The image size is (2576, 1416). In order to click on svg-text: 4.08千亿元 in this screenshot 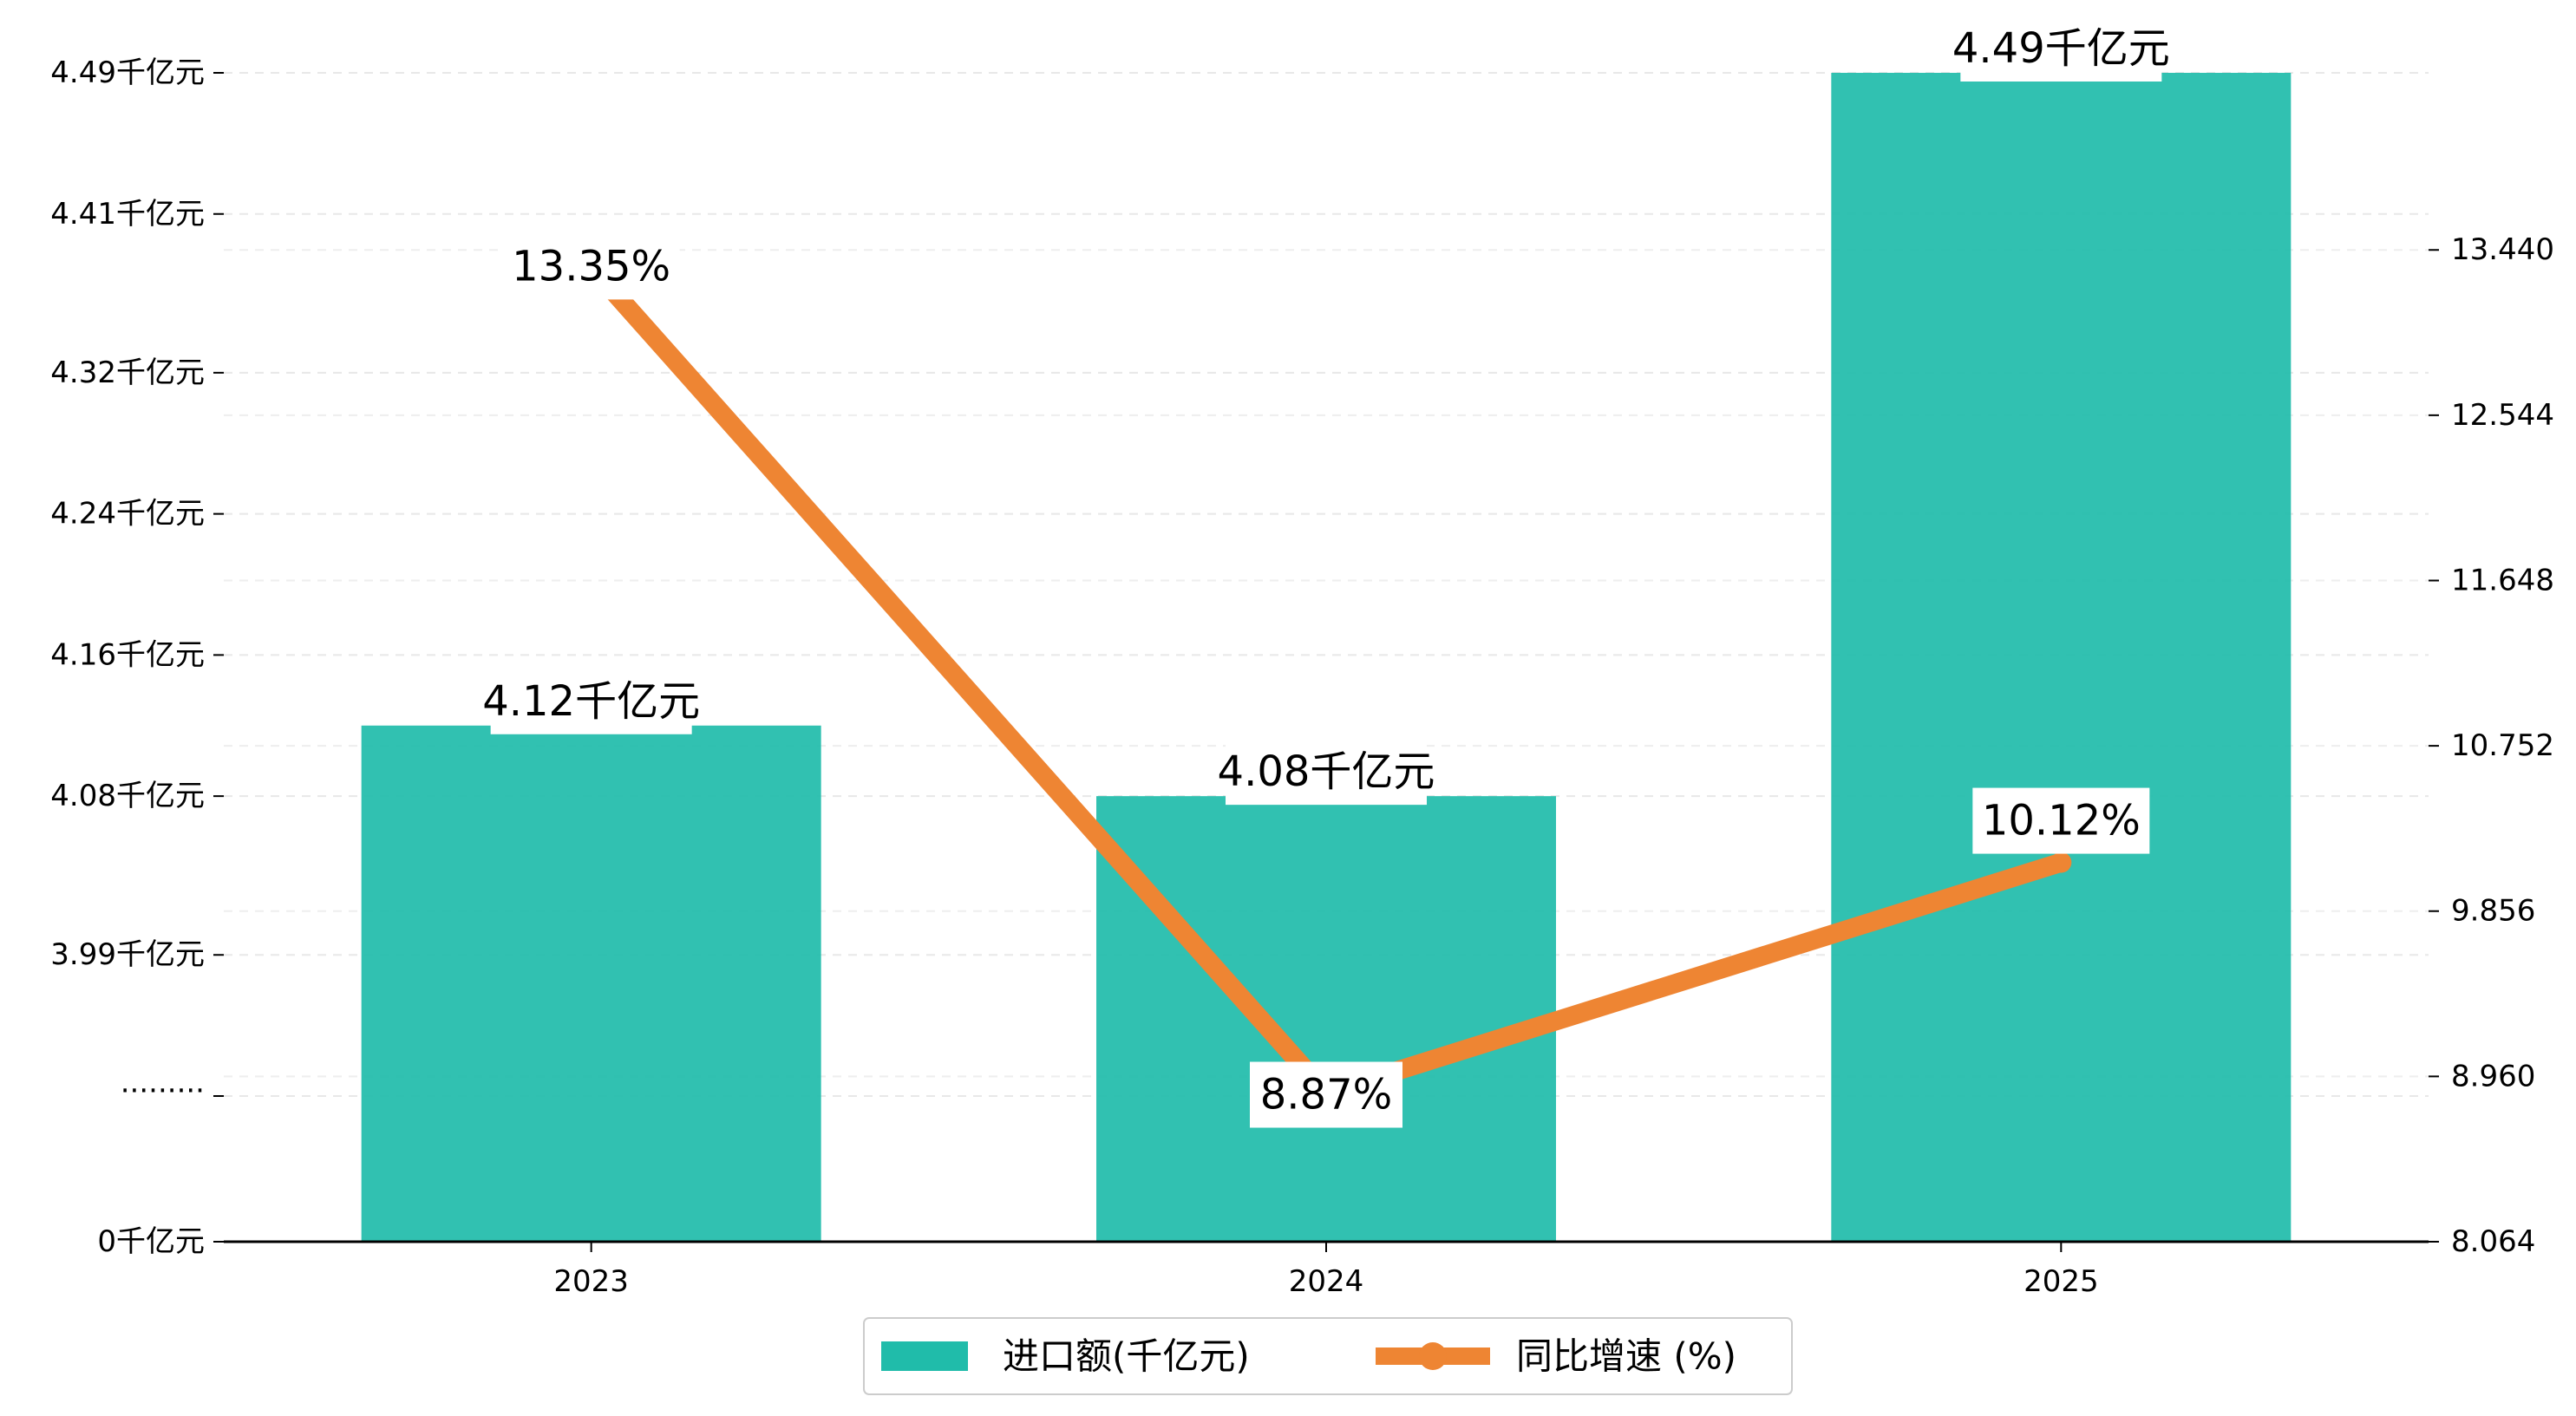, I will do `click(1326, 772)`.